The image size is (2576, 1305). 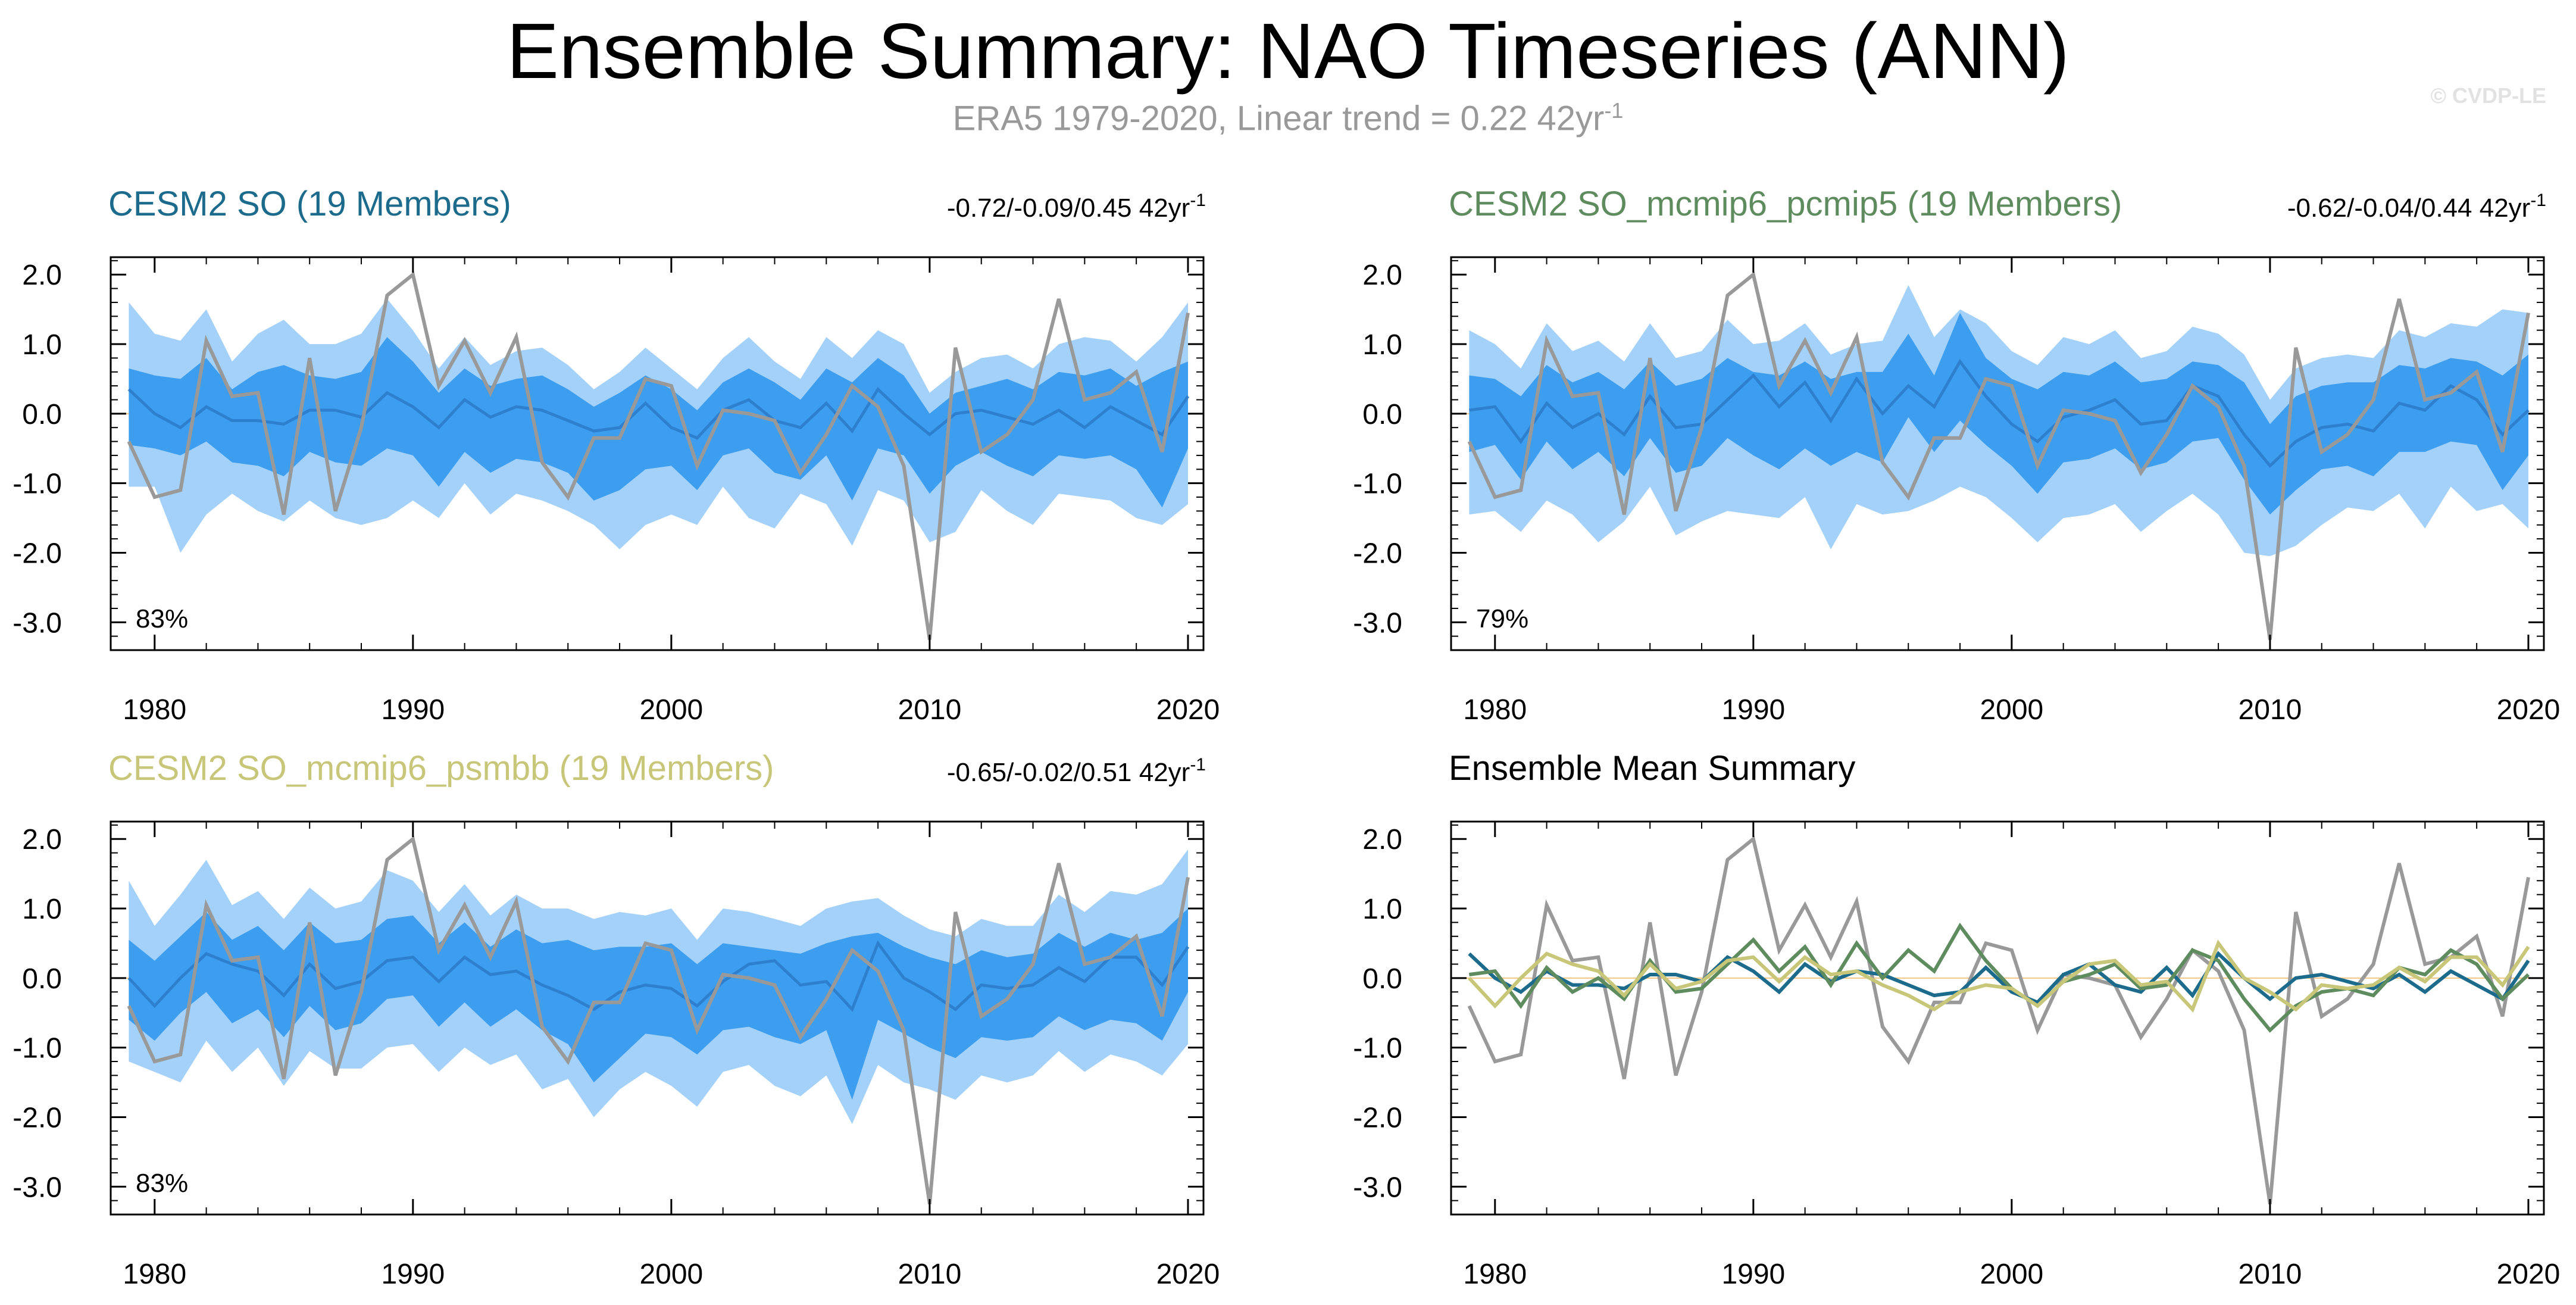 I want to click on panel-stats-value: -0.65/-0.02/0.51 42yr, so click(x=1068, y=772).